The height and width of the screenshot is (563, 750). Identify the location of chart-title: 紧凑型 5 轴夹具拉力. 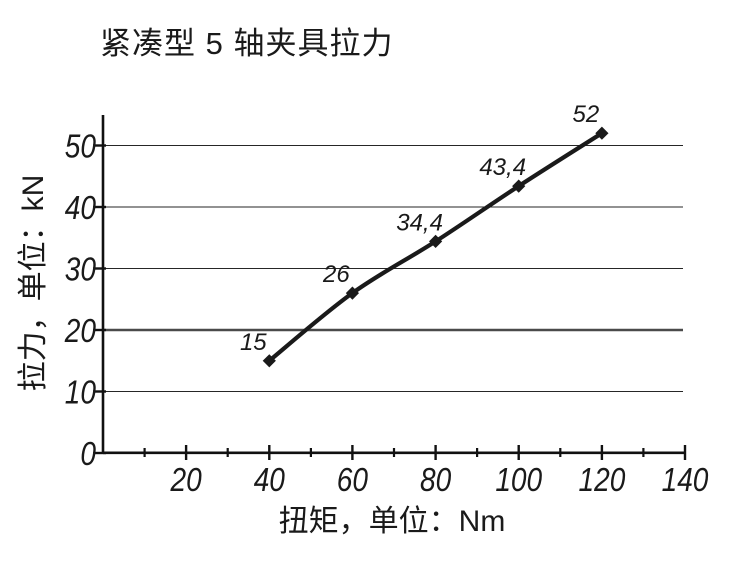
(246, 43).